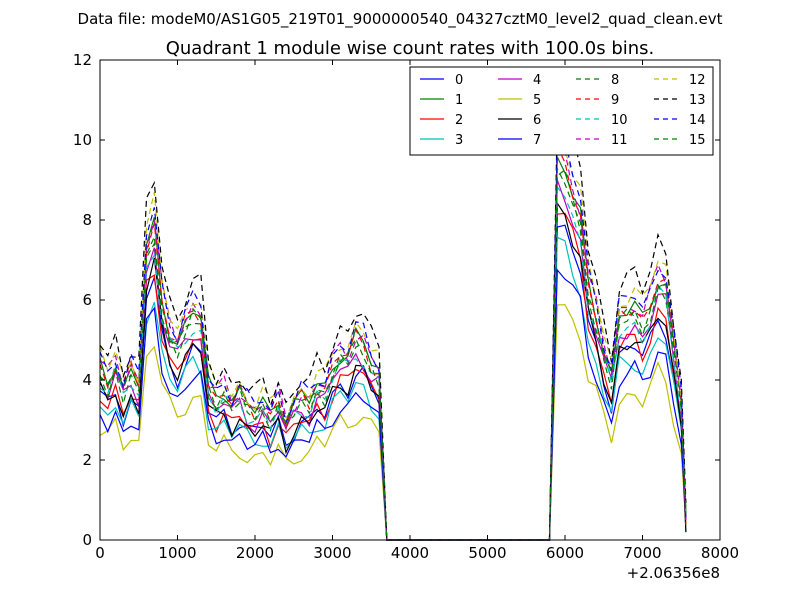 Image resolution: width=800 pixels, height=604 pixels. What do you see at coordinates (697, 80) in the screenshot?
I see `legend-label-12: 12` at bounding box center [697, 80].